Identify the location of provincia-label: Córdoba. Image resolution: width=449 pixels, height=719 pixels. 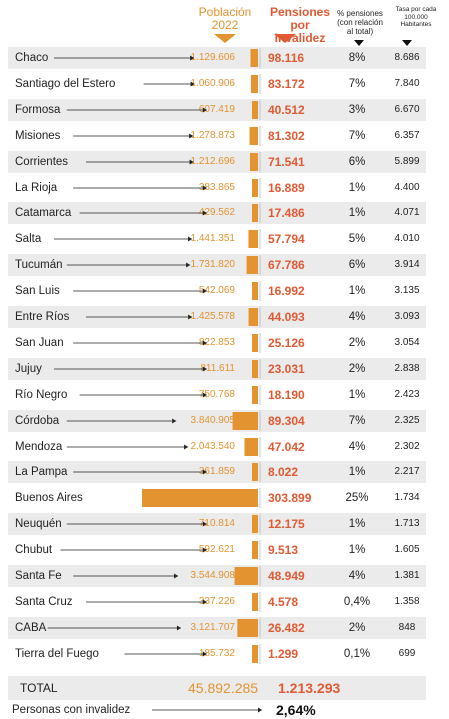
(37, 421).